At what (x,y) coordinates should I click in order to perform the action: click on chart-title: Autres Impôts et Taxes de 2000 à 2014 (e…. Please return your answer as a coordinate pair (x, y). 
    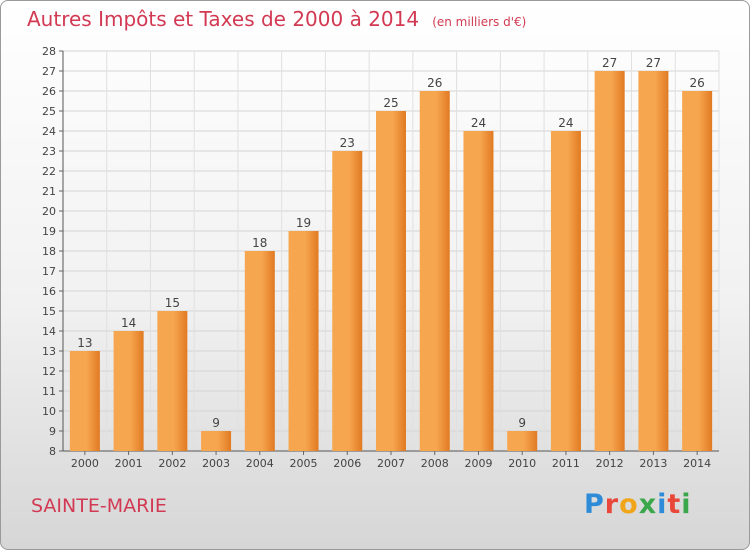
    Looking at the image, I should click on (276, 19).